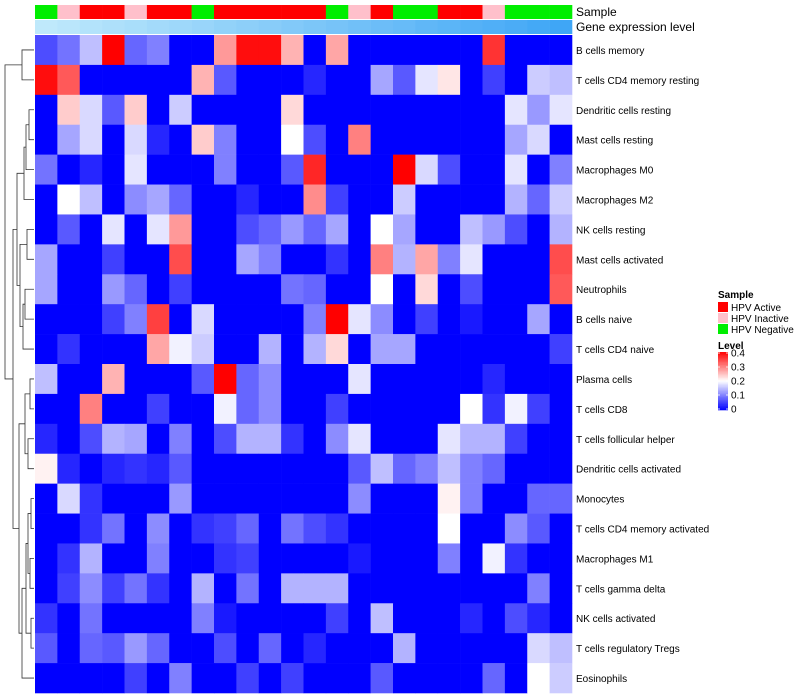 This screenshot has height=700, width=800. What do you see at coordinates (760, 319) in the screenshot?
I see `legend-sample-label: HPV Inactive` at bounding box center [760, 319].